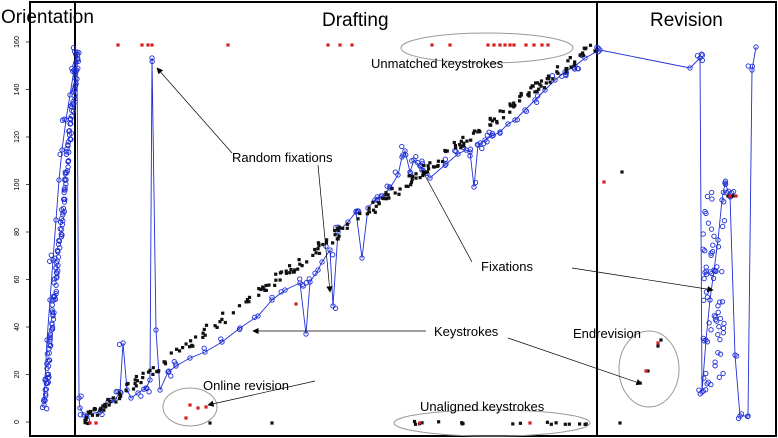 The width and height of the screenshot is (778, 438). I want to click on y-tick-label: 40, so click(17, 327).